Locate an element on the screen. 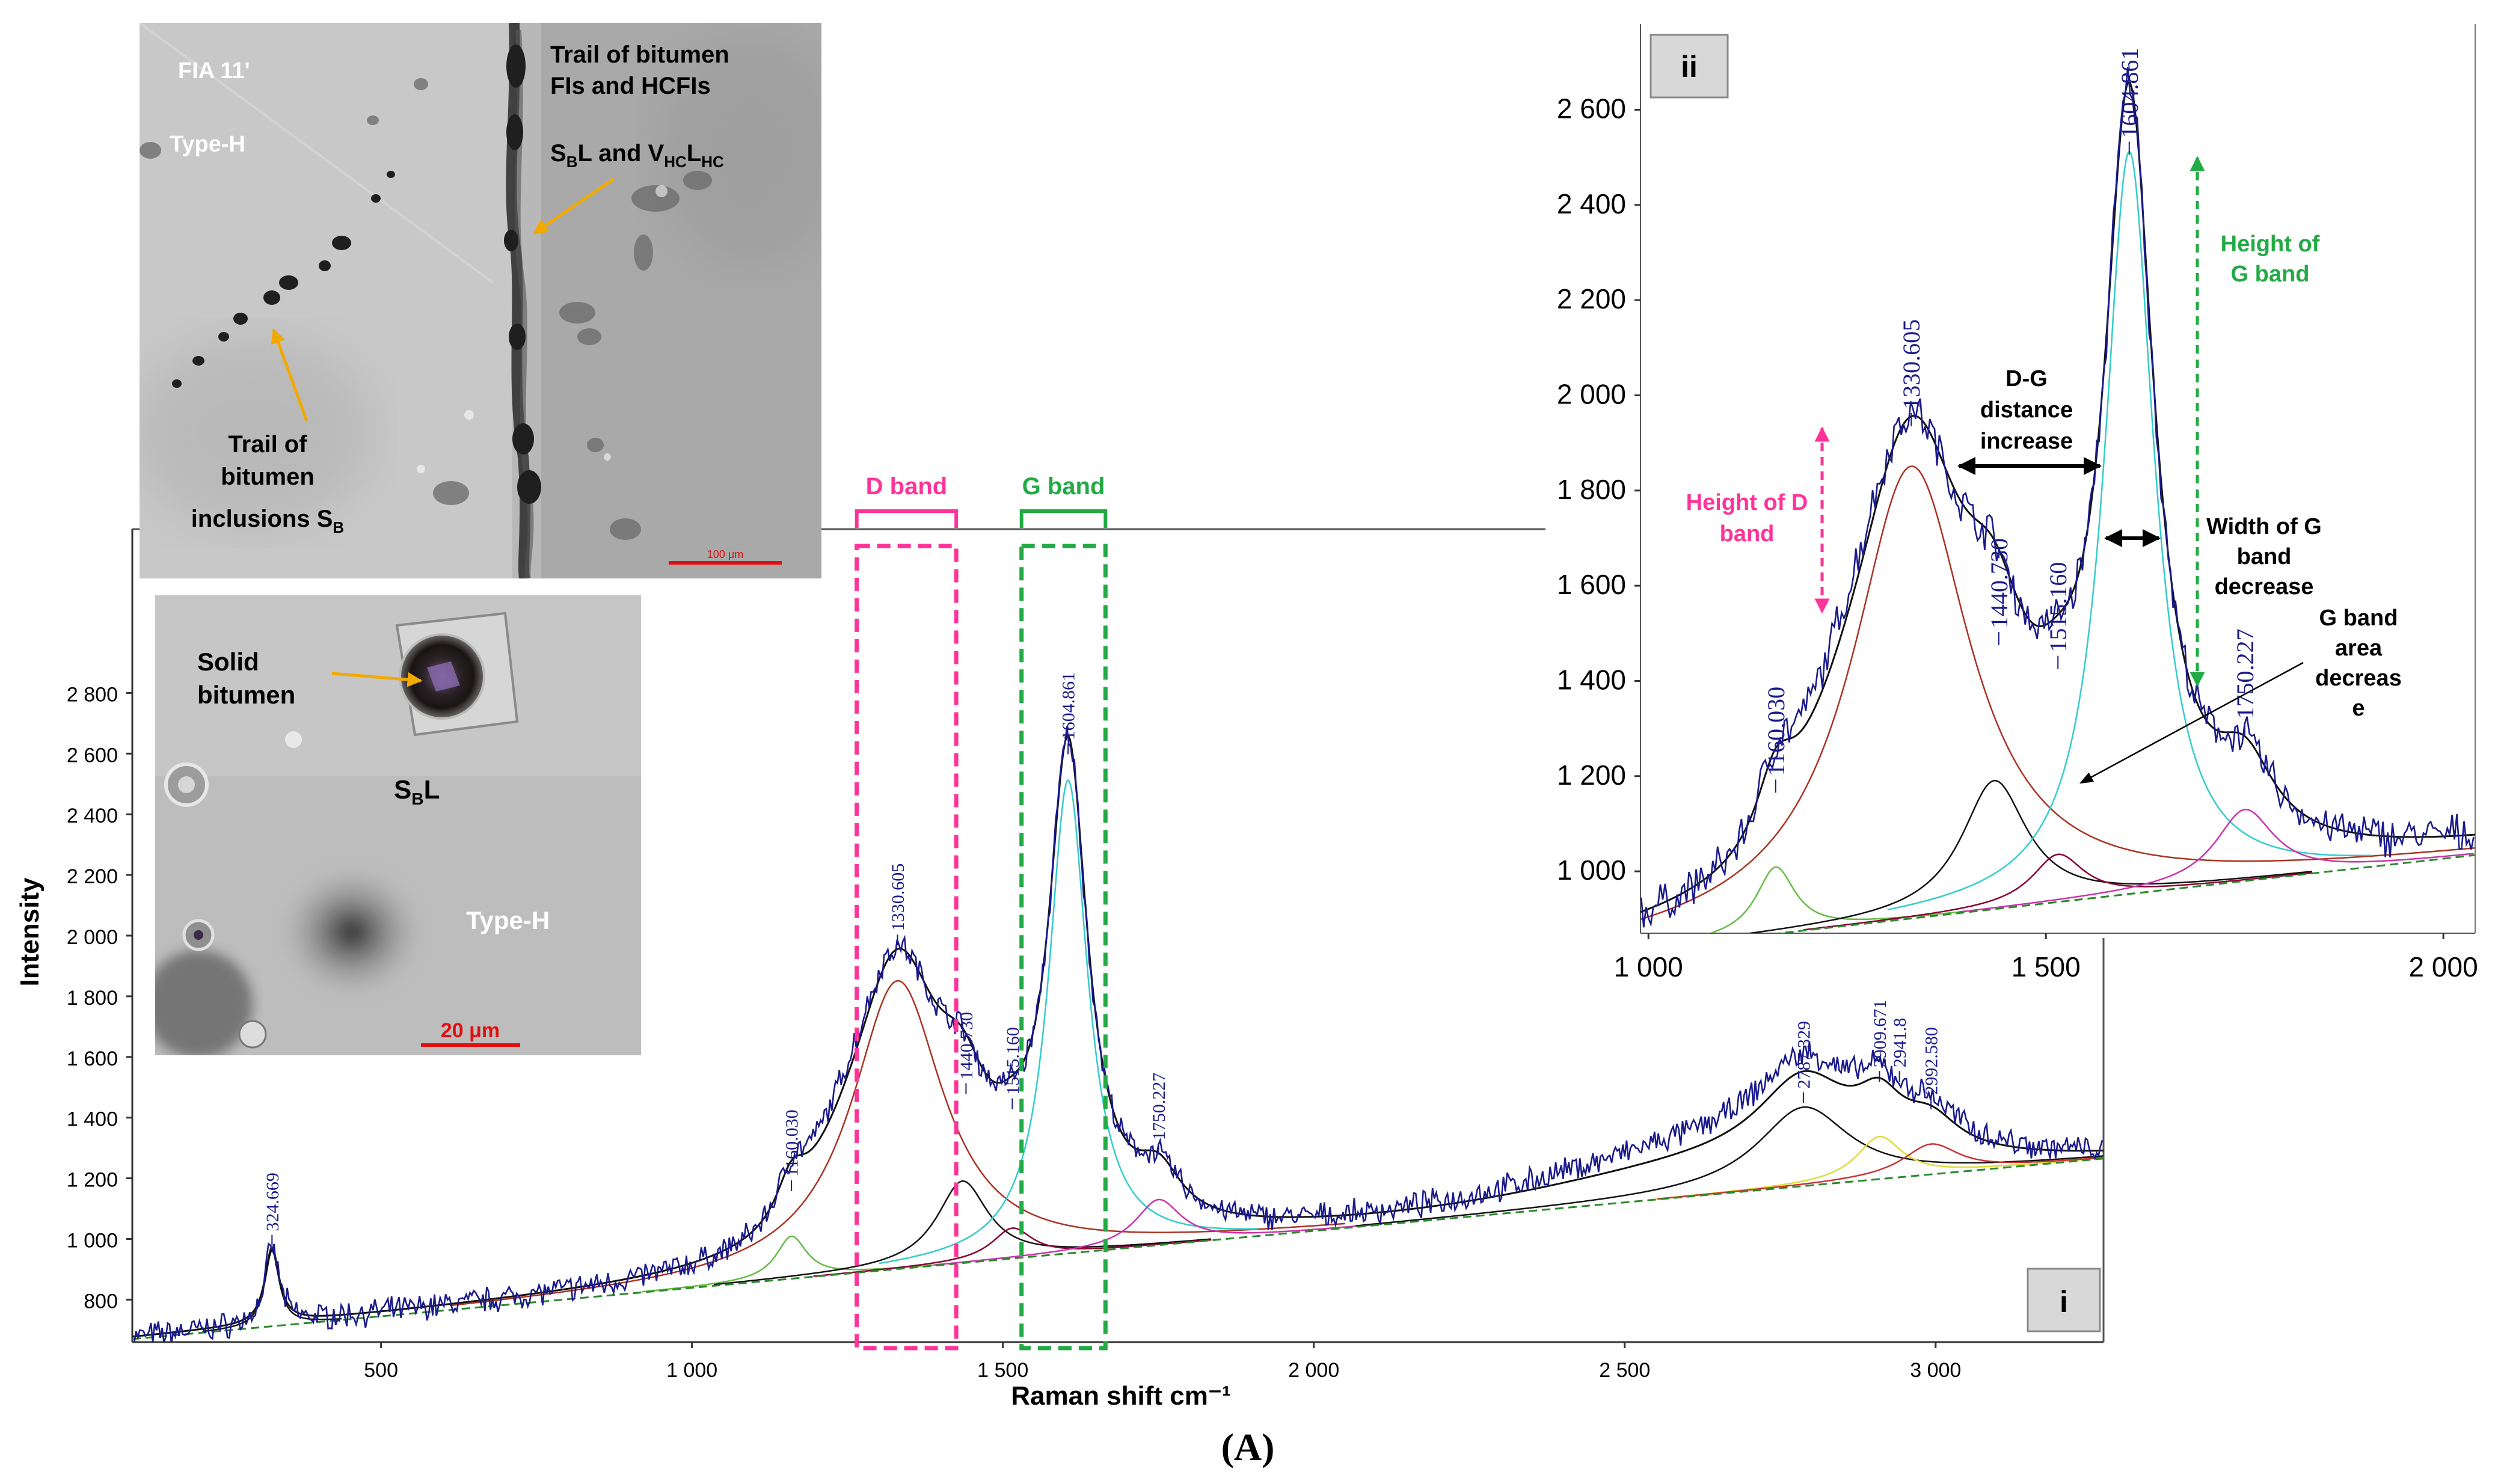 This screenshot has height=1484, width=2495. area-text-4: e is located at coordinates (2358, 708).